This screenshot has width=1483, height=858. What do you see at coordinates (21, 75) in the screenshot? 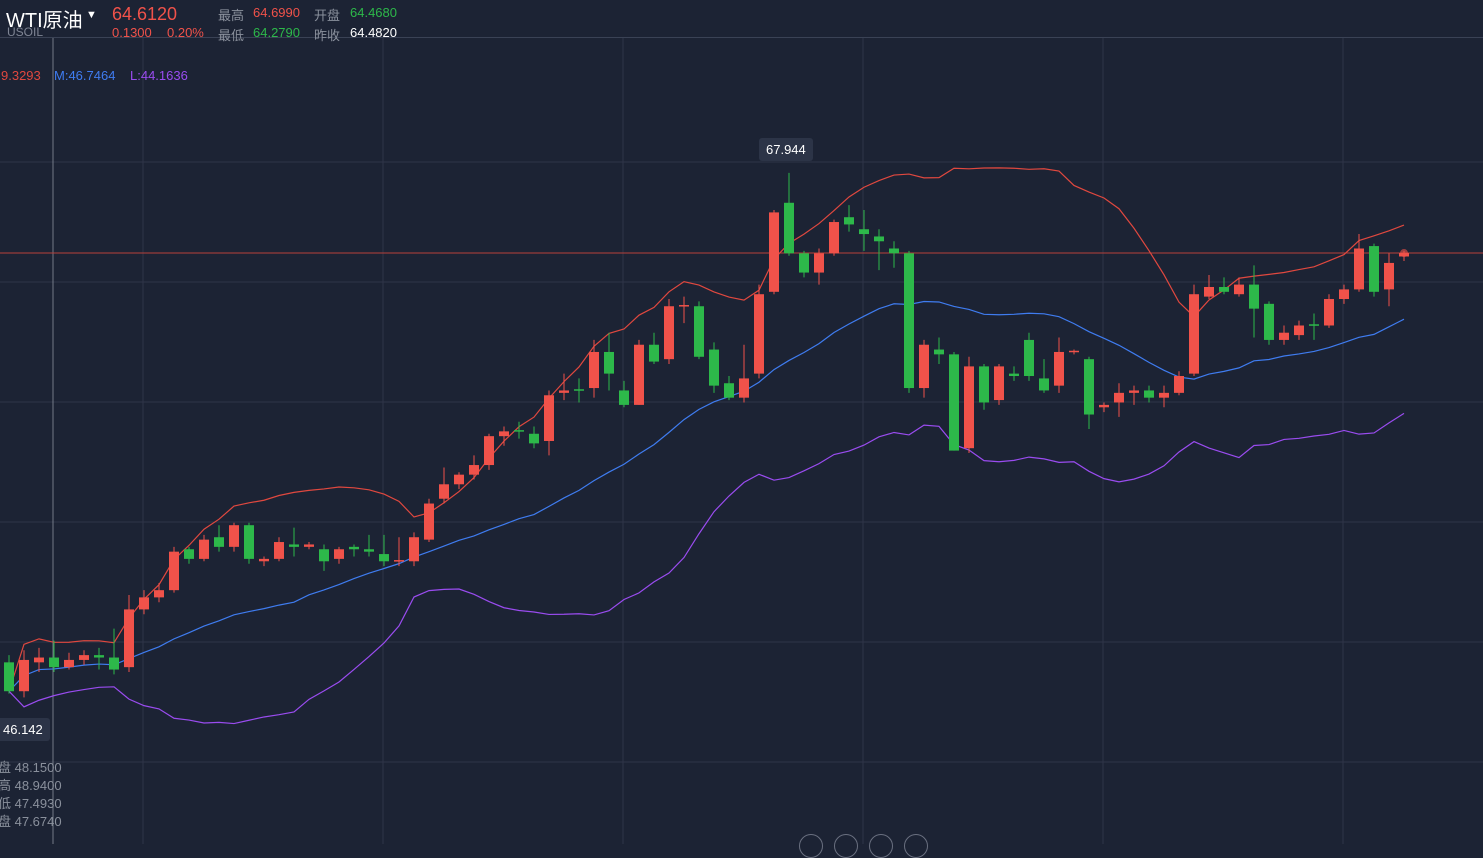
I see `boll-upper-value: 9.3293` at bounding box center [21, 75].